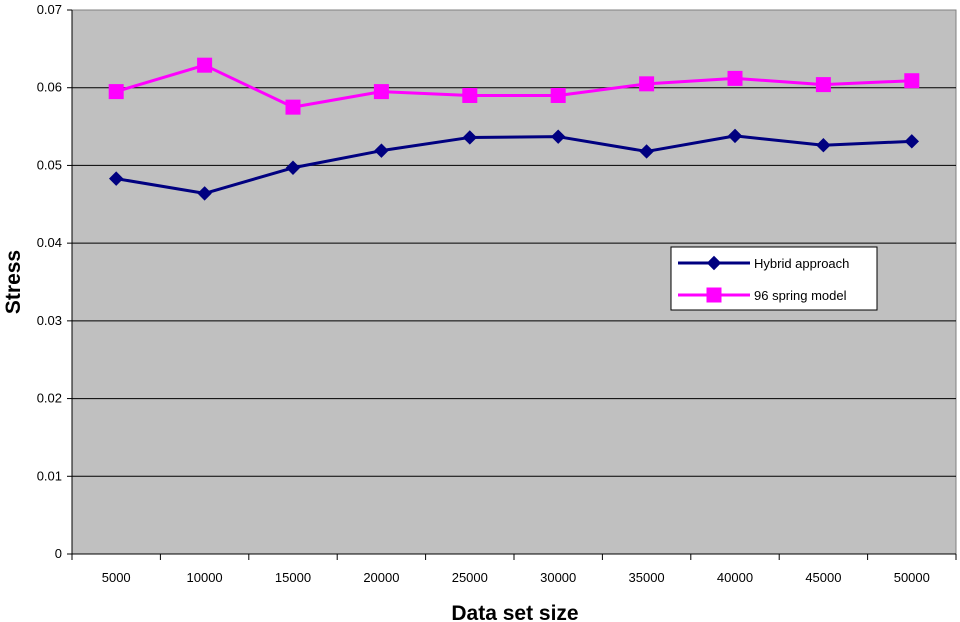  I want to click on x-tick-label: 50000, so click(912, 577).